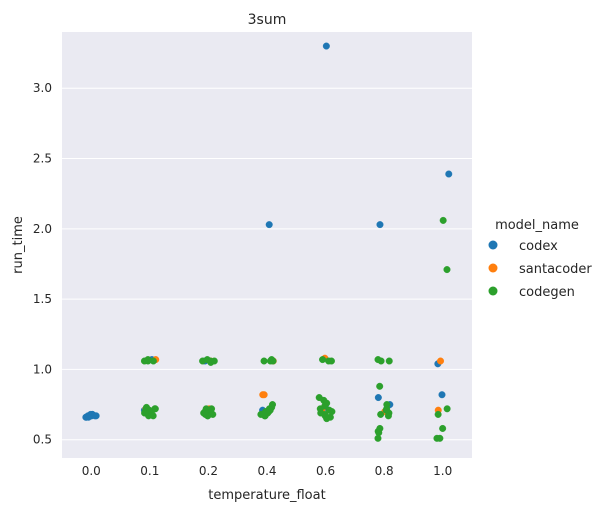 This screenshot has width=608, height=517. I want to click on y-tick-label: 1.5, so click(42, 299).